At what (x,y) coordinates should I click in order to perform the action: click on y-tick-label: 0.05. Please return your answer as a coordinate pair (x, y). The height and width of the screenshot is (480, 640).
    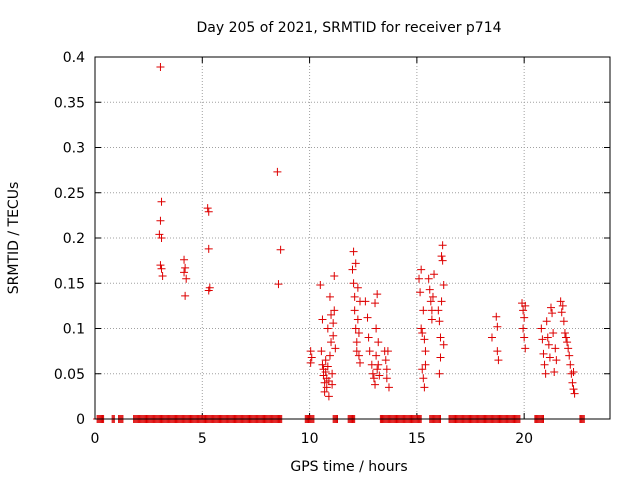
    Looking at the image, I should click on (69, 375).